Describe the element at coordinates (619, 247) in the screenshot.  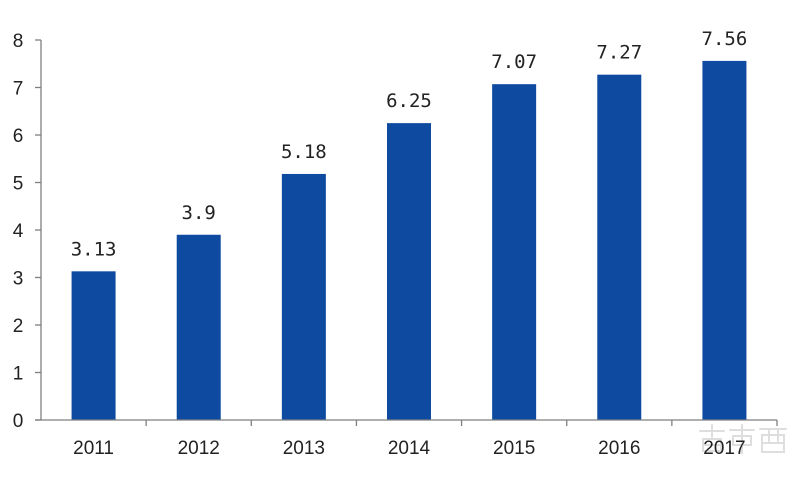
I see `bar-2016` at that location.